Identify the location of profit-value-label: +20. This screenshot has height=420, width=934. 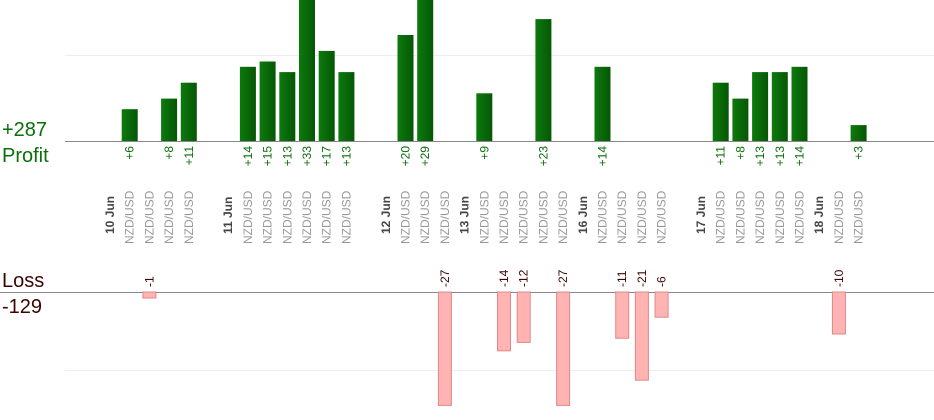
(406, 156).